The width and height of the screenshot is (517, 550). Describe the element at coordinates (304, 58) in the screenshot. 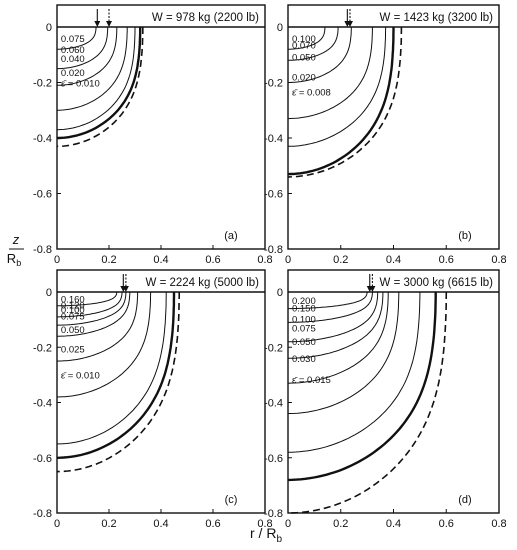

I see `panel-b-contour-label-2: 0.050` at that location.